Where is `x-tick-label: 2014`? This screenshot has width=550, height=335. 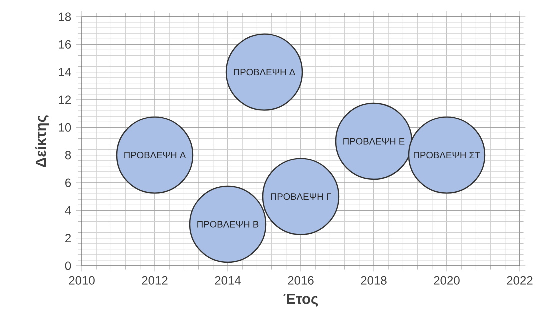
x-tick-label: 2014 is located at coordinates (228, 280).